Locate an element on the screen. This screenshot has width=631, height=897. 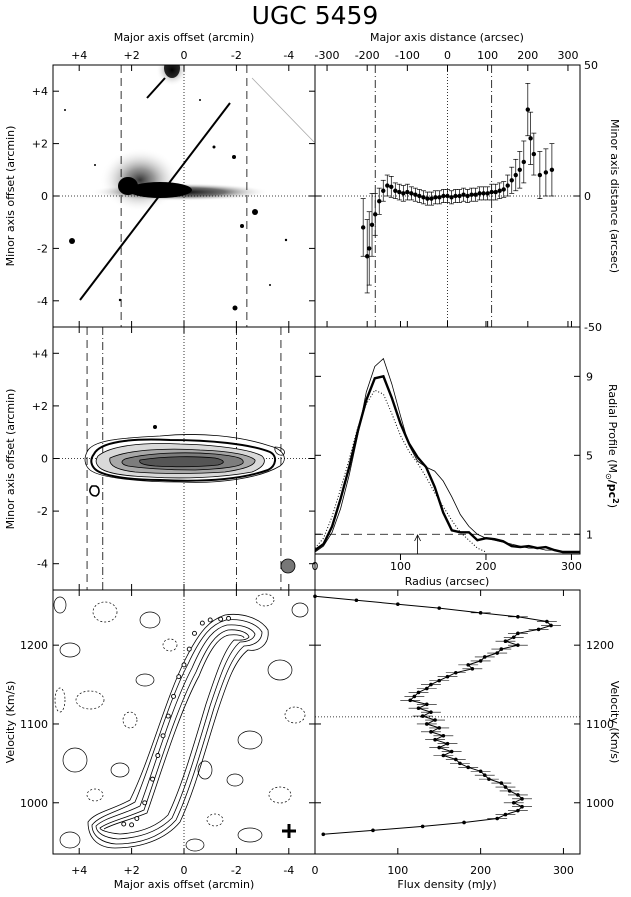
hi-map-y-tick-label: -4 is located at coordinates (42, 564).